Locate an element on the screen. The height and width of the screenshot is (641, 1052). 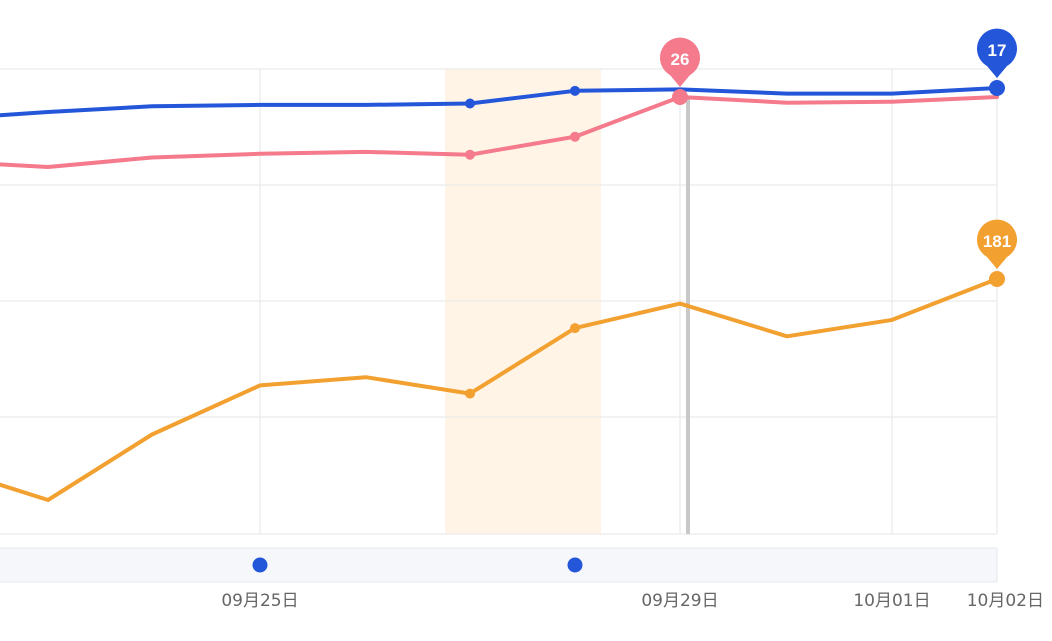
pin-marker-orange is located at coordinates (997, 244).